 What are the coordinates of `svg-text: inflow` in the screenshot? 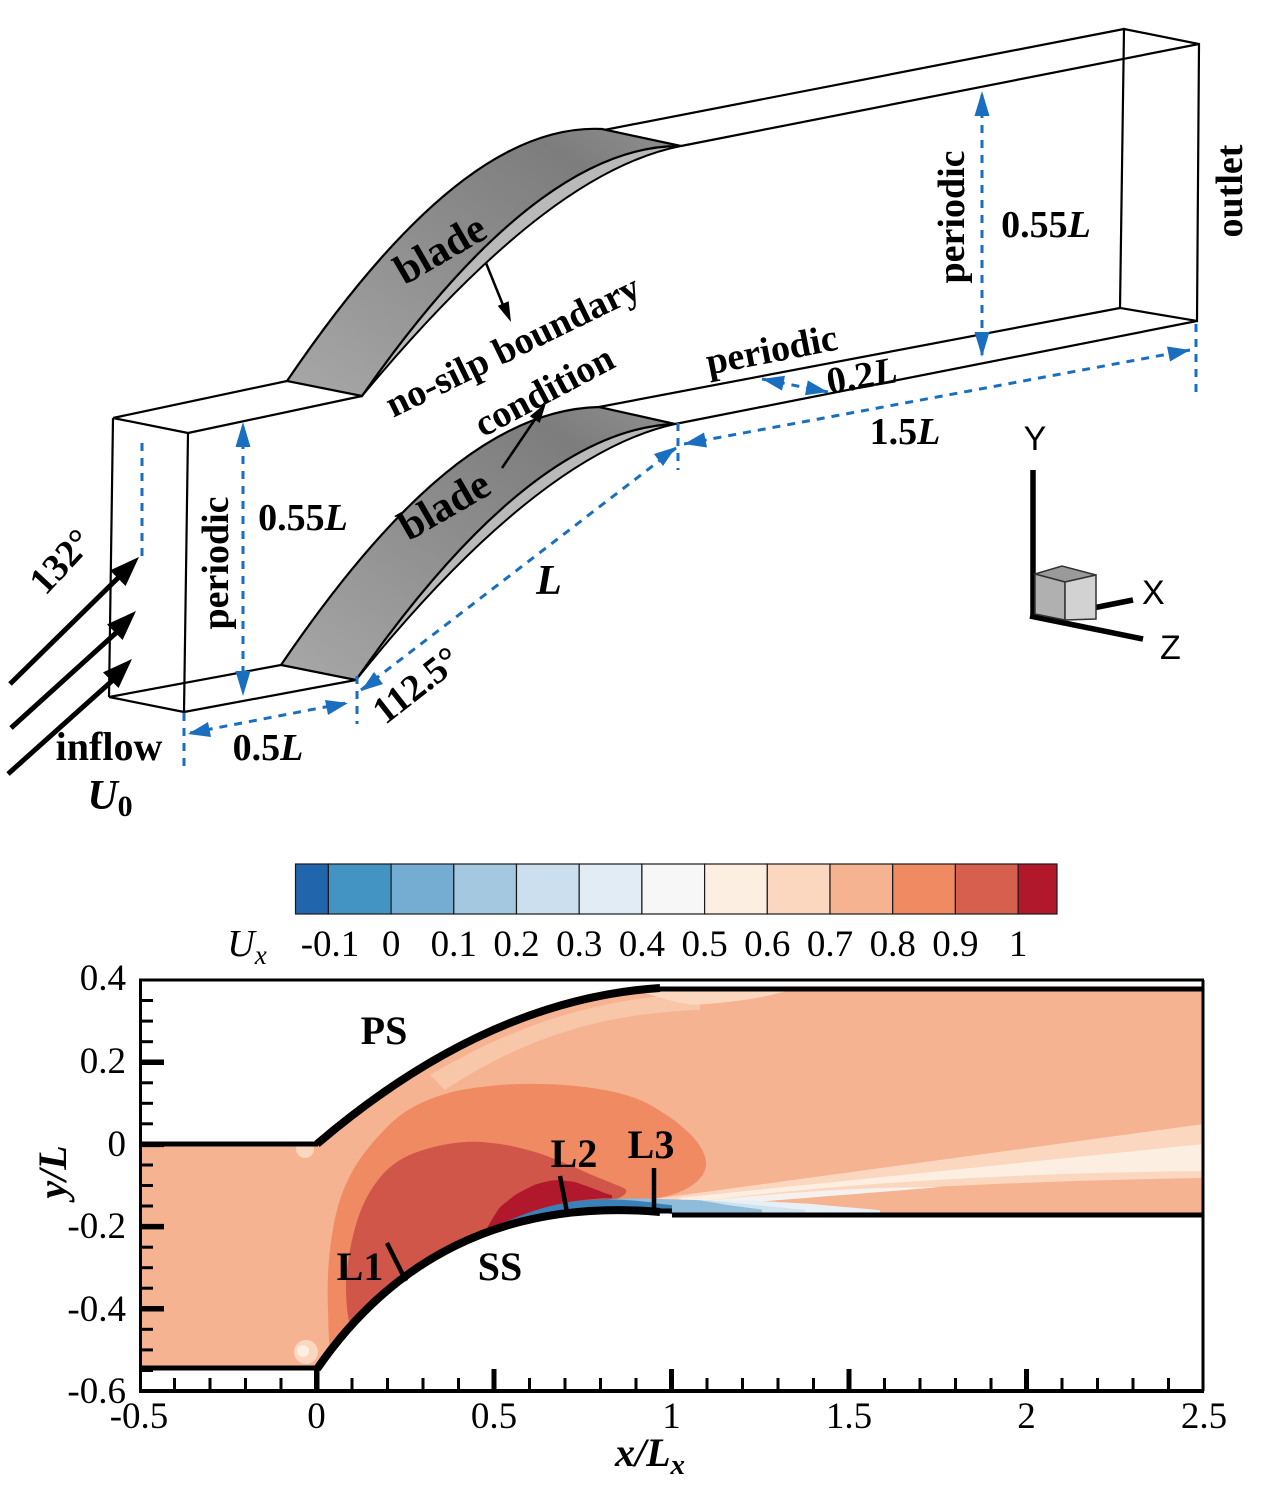 It's located at (109, 746).